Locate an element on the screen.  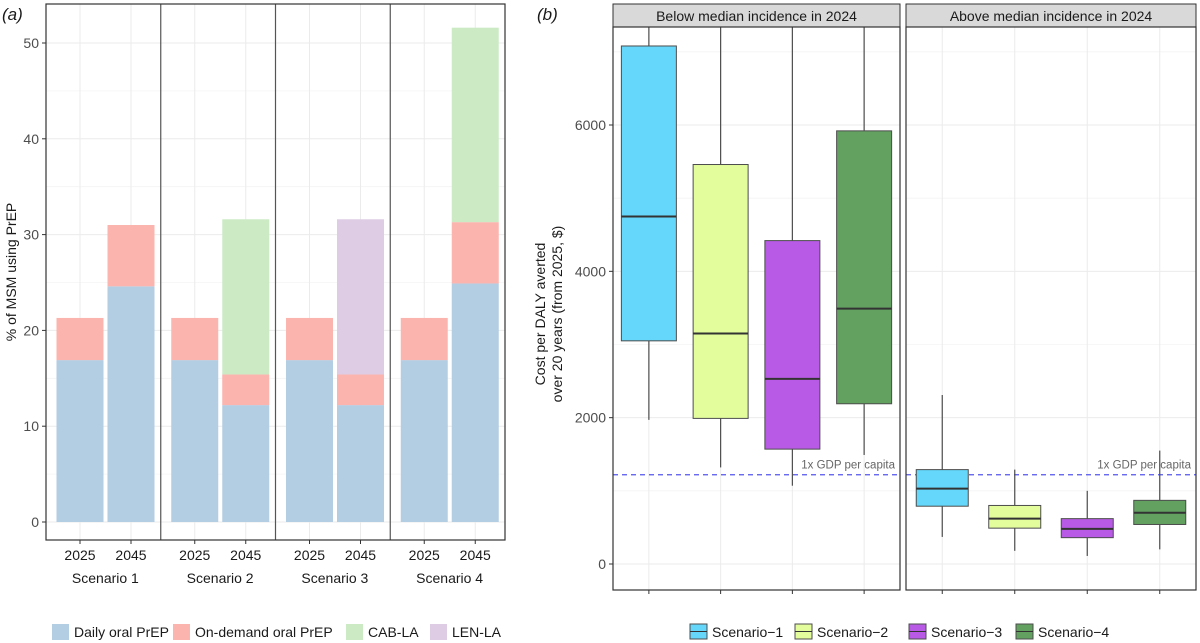
legend-label: Scenario−4 is located at coordinates (1073, 632).